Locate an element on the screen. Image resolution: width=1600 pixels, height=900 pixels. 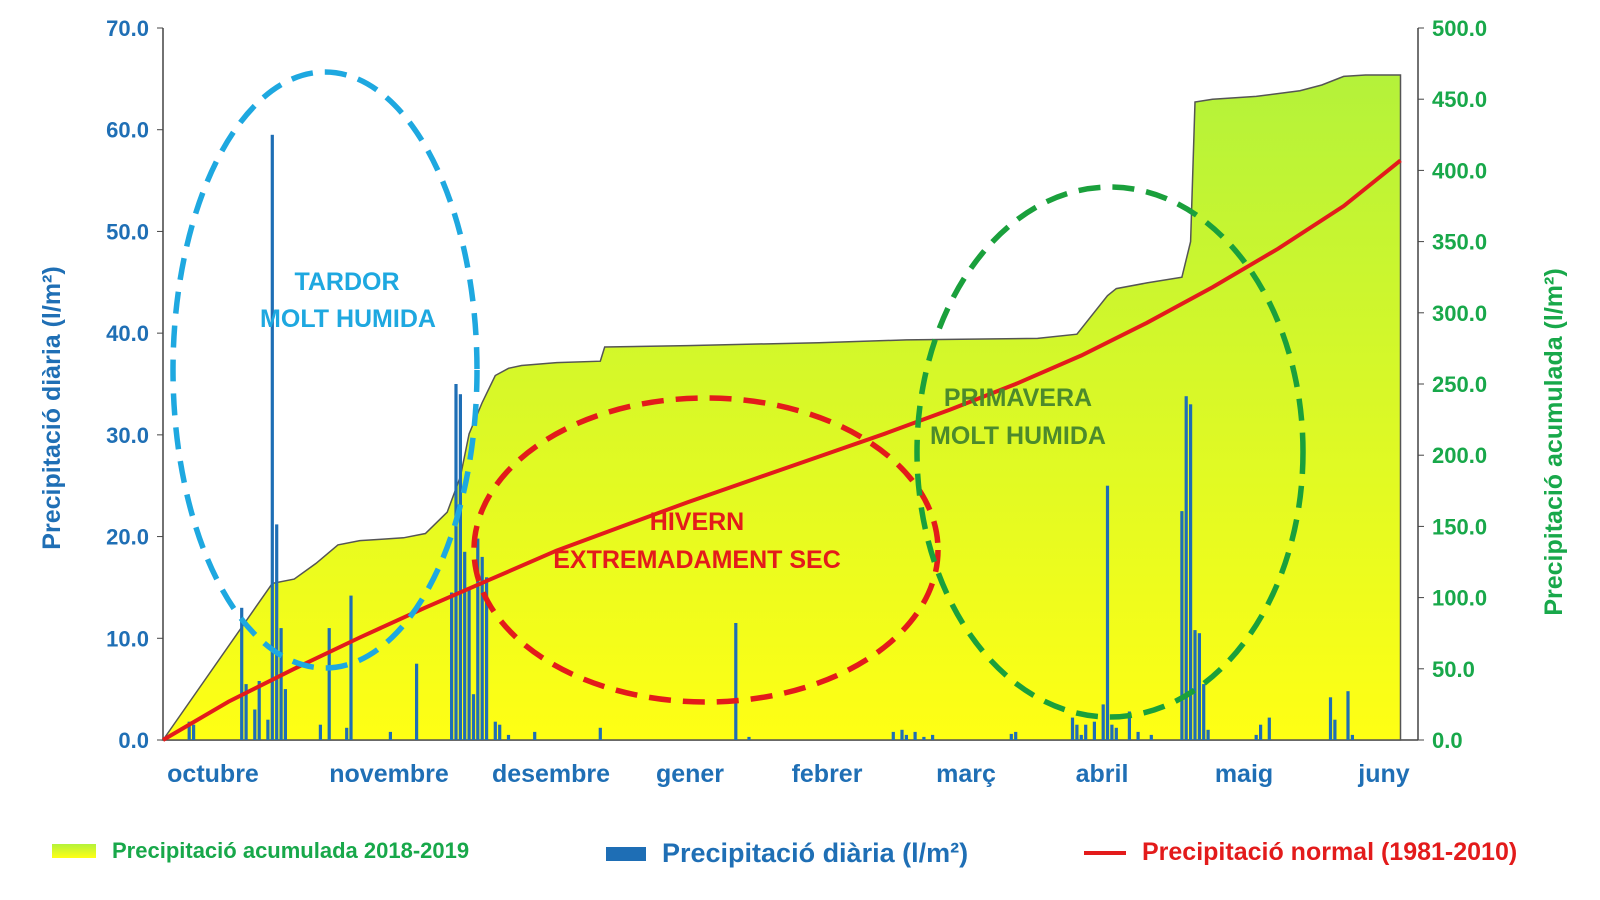
winter-label-line2: EXTREMADAMENT SEC is located at coordinates (697, 560).